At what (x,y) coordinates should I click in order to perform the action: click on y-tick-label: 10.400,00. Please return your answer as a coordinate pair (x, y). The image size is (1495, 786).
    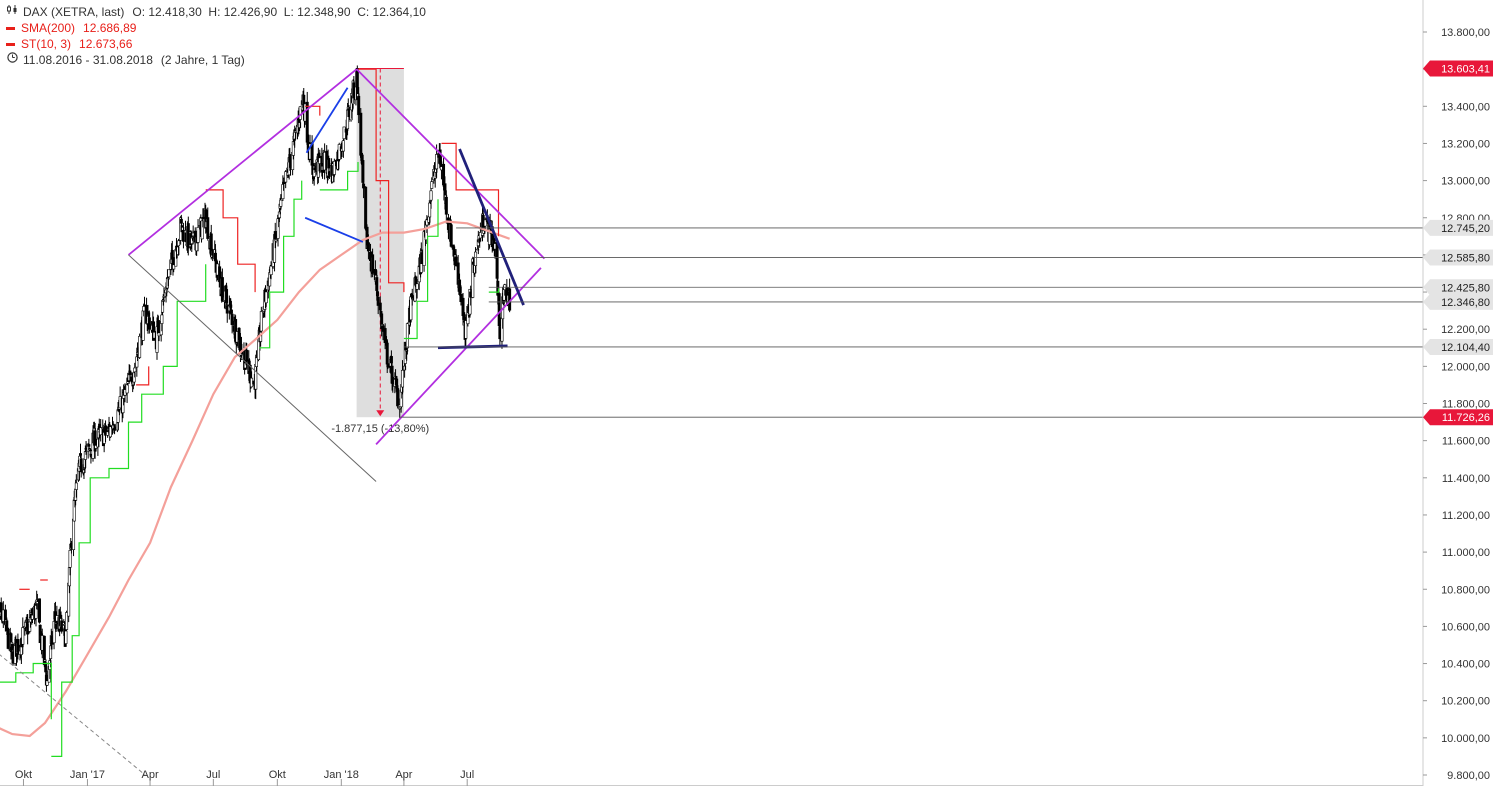
    Looking at the image, I should click on (1465, 665).